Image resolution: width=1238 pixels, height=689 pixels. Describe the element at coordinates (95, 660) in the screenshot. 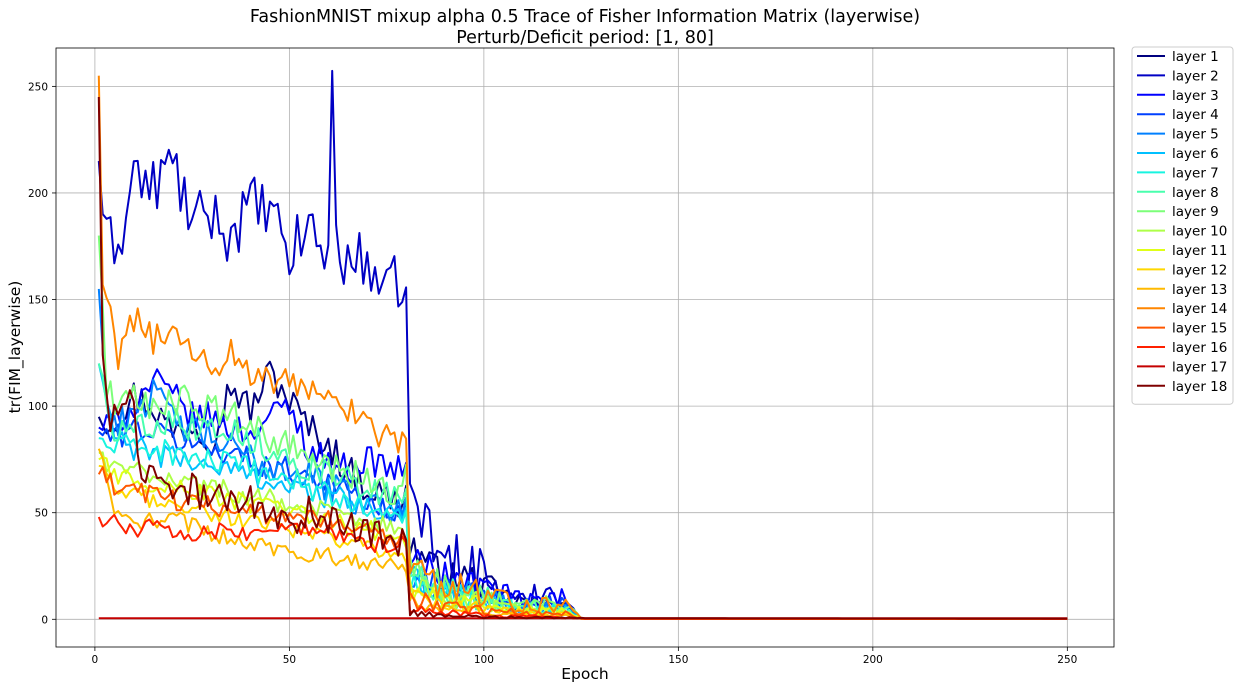

I see `x-tick-label: 0` at that location.